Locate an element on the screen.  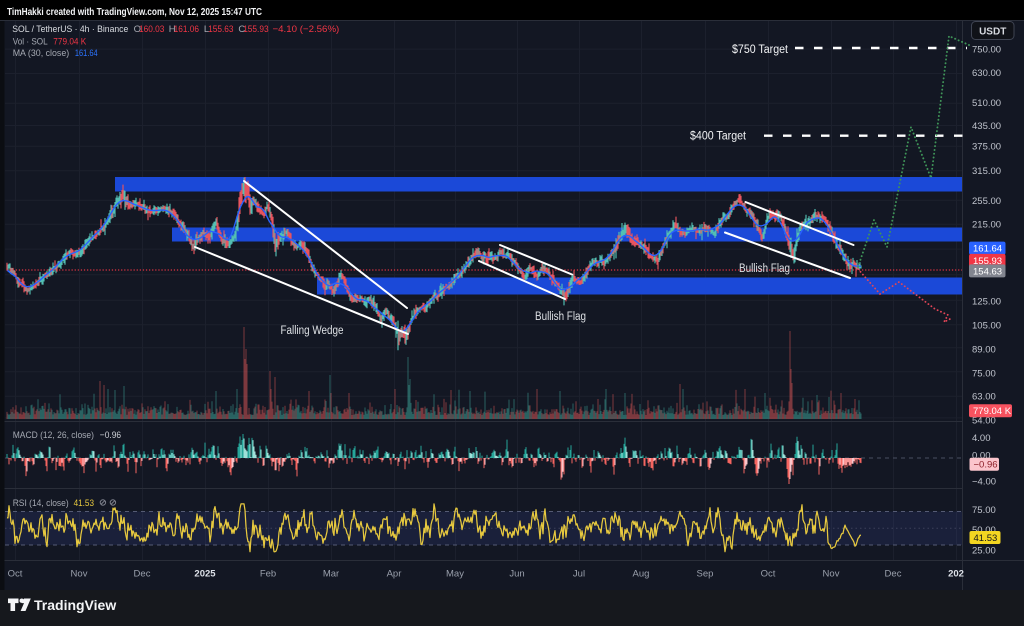
svg-text: 161.06 is located at coordinates (186, 29).